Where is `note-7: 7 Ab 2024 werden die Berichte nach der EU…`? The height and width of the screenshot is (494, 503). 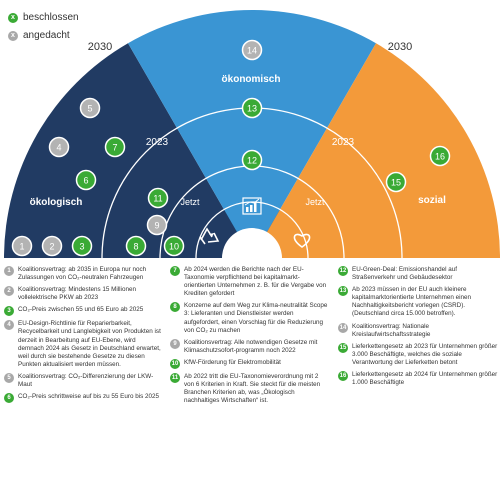
note-7: 7 Ab 2024 werden die Berichte nach der EU… is located at coordinates (249, 282).